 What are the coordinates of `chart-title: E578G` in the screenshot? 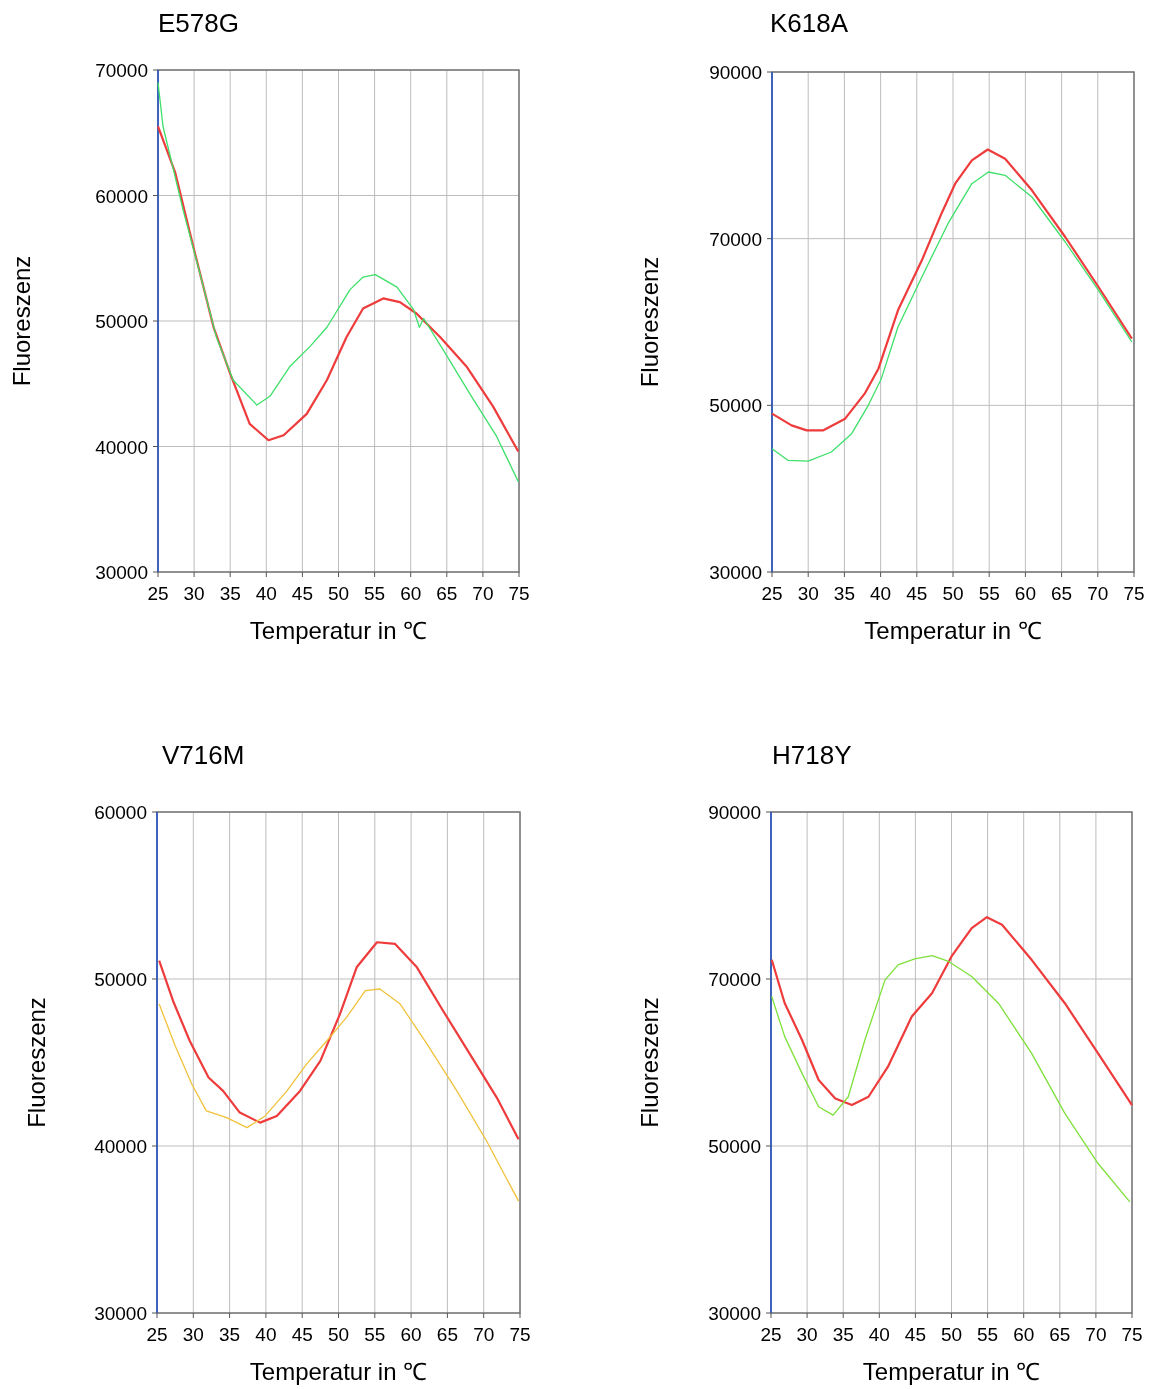 It's located at (198, 23).